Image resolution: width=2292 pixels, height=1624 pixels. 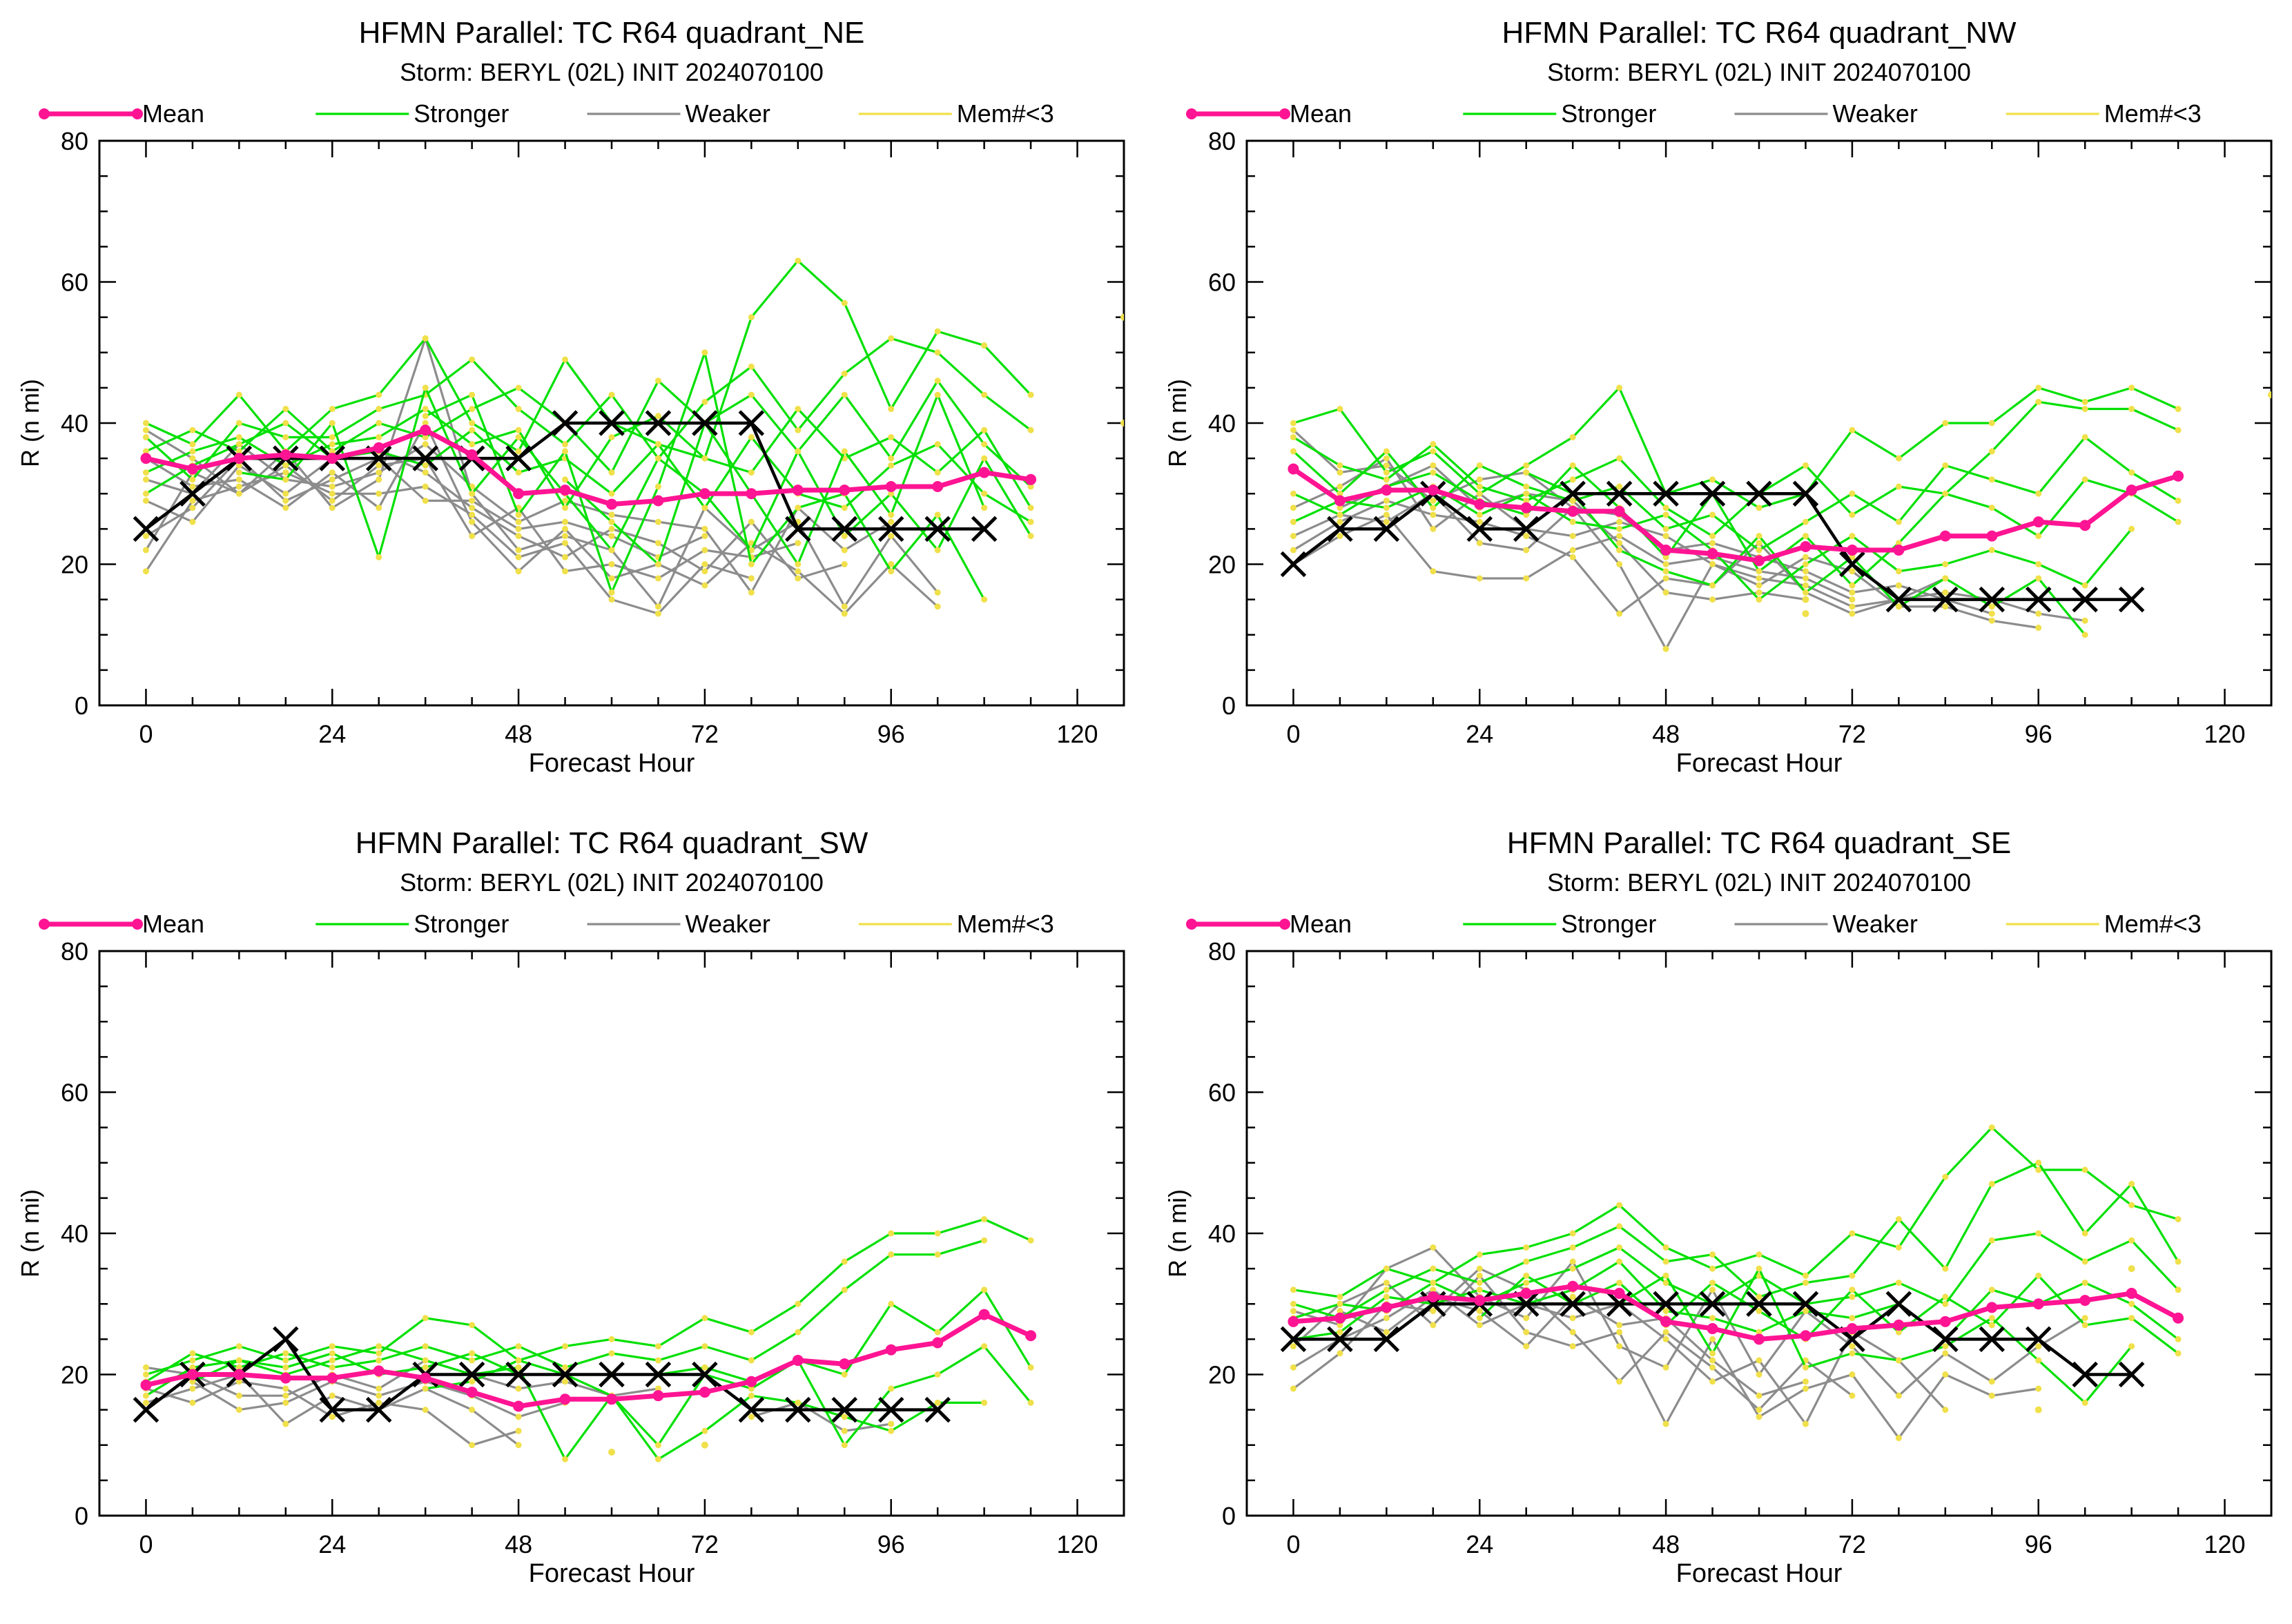 What do you see at coordinates (1222, 423) in the screenshot?
I see `y-tick-label: 40` at bounding box center [1222, 423].